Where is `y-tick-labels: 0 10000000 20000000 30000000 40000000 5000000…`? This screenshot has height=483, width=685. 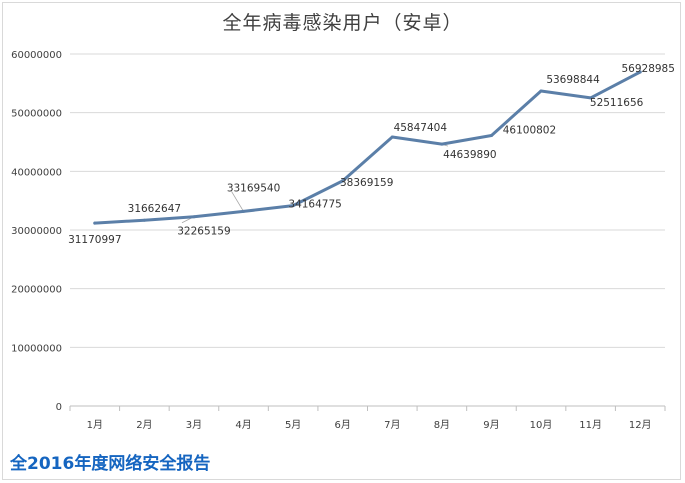
y-tick-labels: 0 10000000 20000000 30000000 40000000 5000000… is located at coordinates (36, 231).